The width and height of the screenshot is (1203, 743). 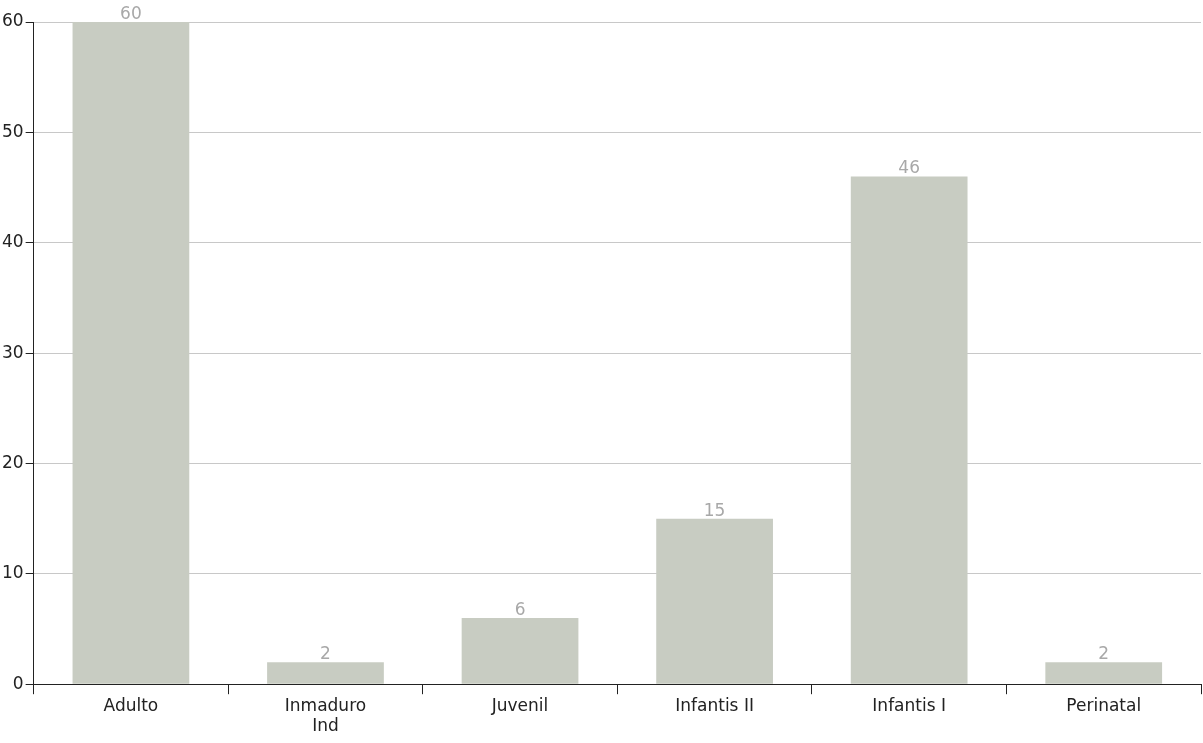 What do you see at coordinates (131, 12) in the screenshot?
I see `data-label: 60` at bounding box center [131, 12].